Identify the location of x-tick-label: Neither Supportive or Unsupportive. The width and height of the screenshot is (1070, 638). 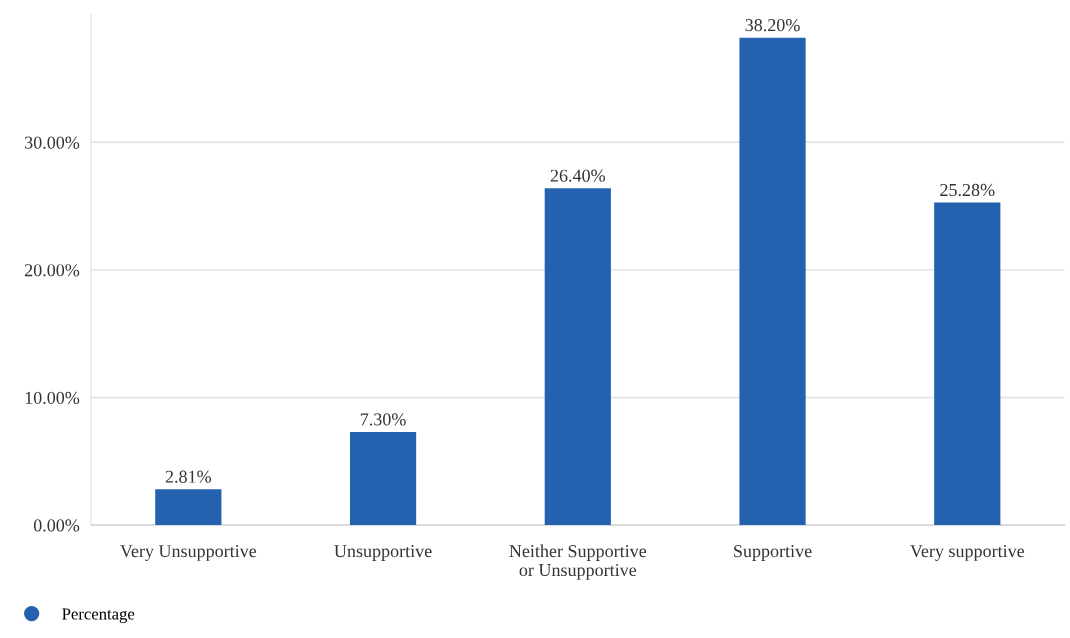
(578, 562).